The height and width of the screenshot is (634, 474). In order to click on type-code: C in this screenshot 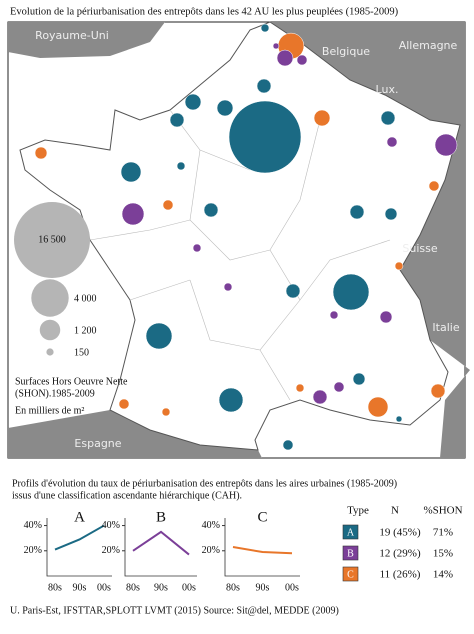, I will do `click(350, 574)`.